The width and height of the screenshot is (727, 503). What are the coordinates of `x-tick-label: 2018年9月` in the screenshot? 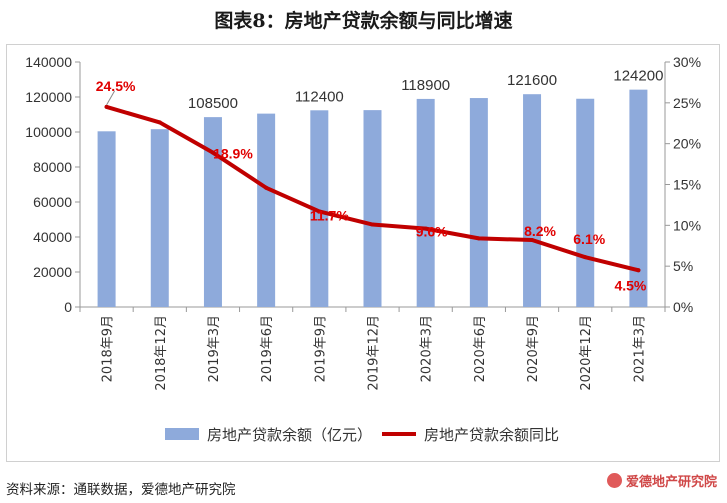 It's located at (108, 348).